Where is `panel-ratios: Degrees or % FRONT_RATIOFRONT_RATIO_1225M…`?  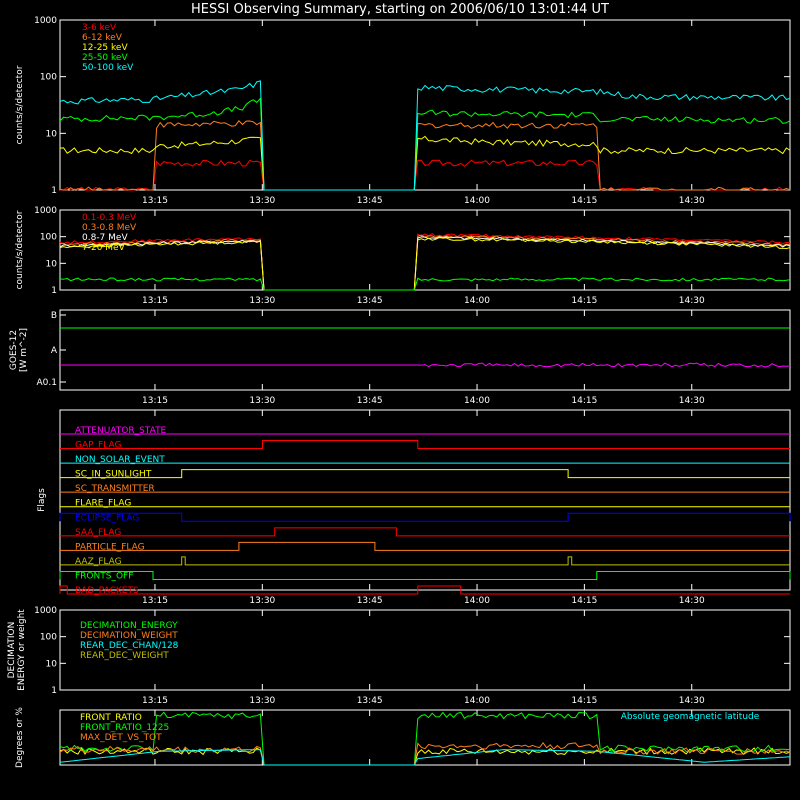
panel-ratios: Degrees or % FRONT_RATIOFRONT_RATIO_1225M… is located at coordinates (403, 737).